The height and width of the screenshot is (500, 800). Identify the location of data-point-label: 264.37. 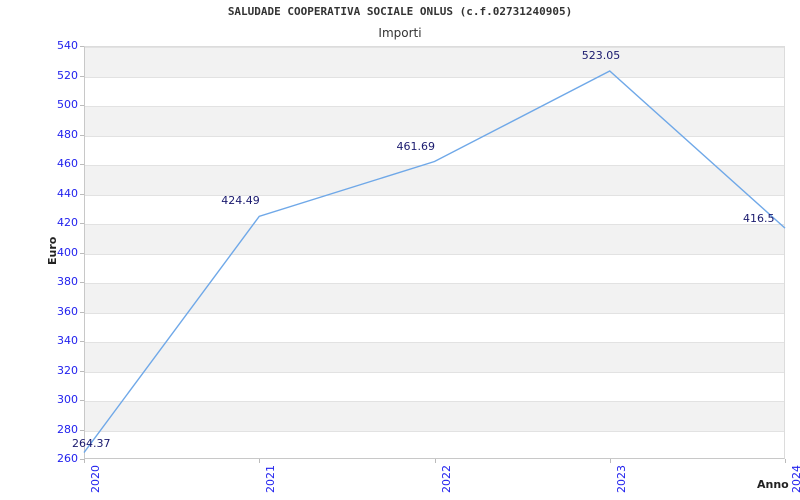
(91, 443).